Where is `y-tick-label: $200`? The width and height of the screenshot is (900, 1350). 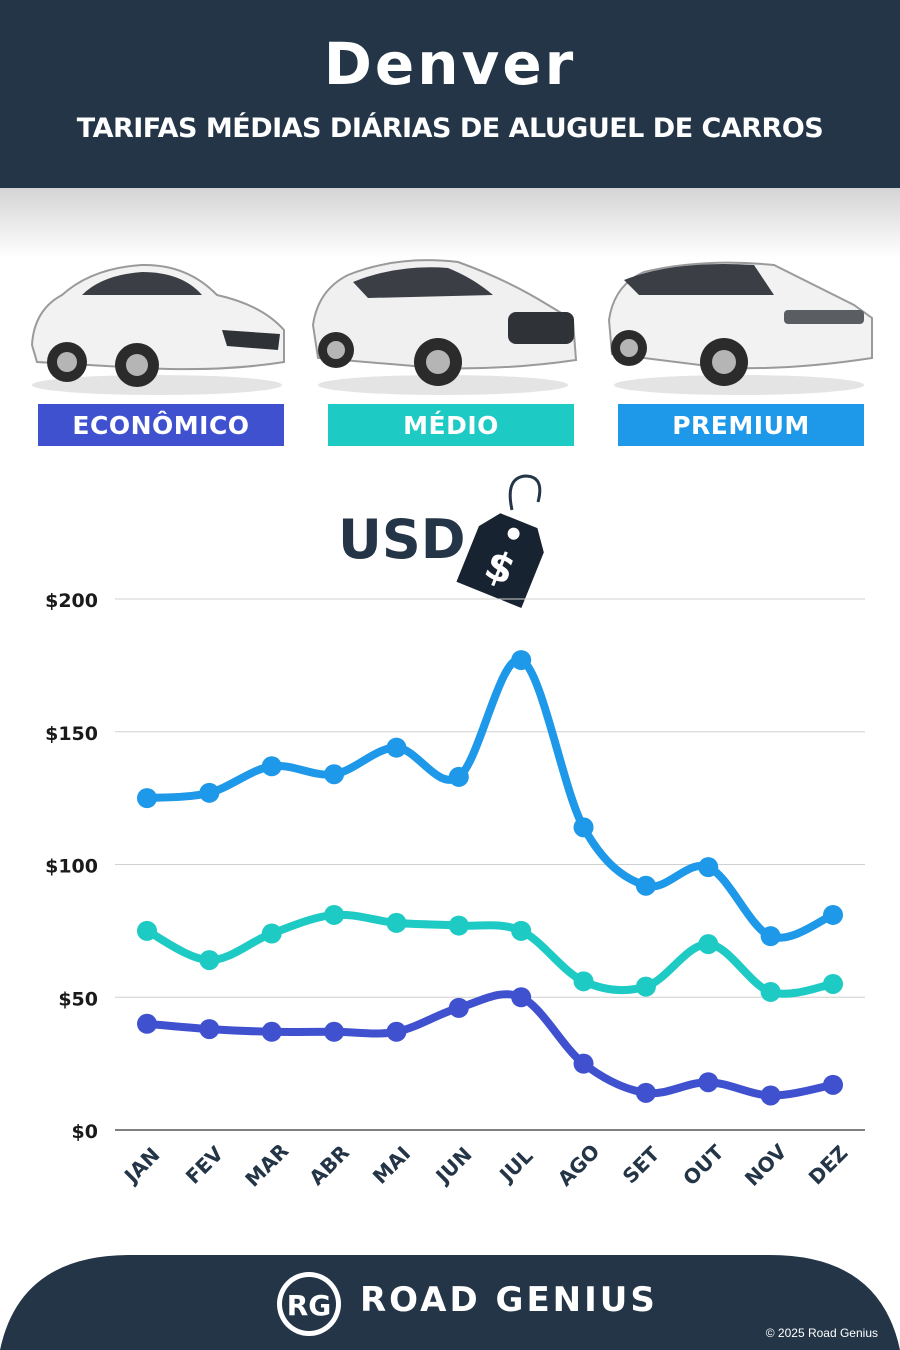 y-tick-label: $200 is located at coordinates (71, 601).